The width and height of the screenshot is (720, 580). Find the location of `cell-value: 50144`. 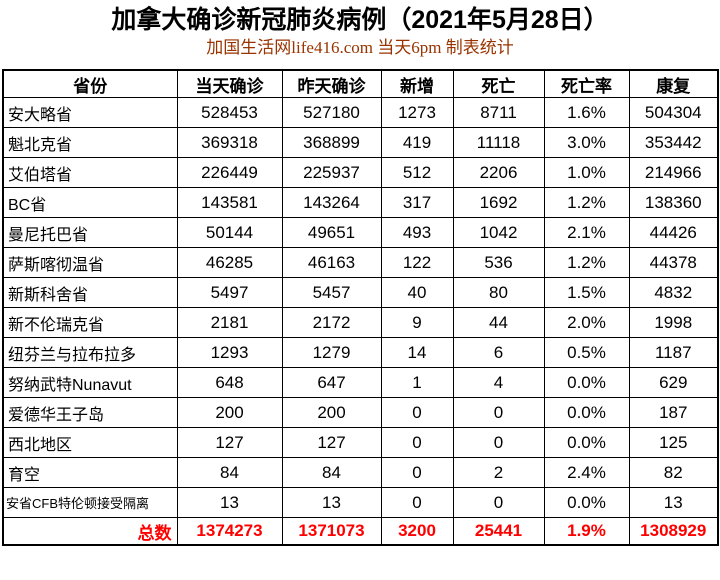

cell-value: 50144 is located at coordinates (229, 232).